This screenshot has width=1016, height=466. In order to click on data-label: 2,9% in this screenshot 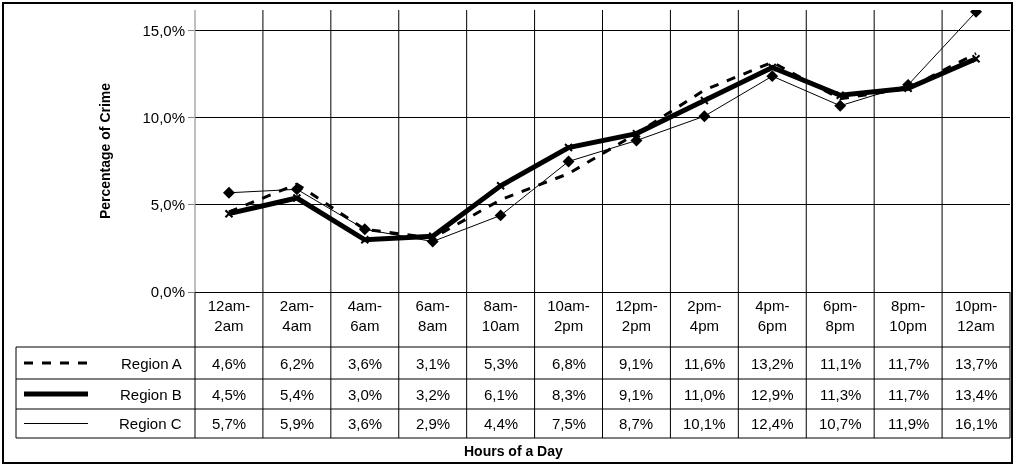, I will do `click(433, 423)`.